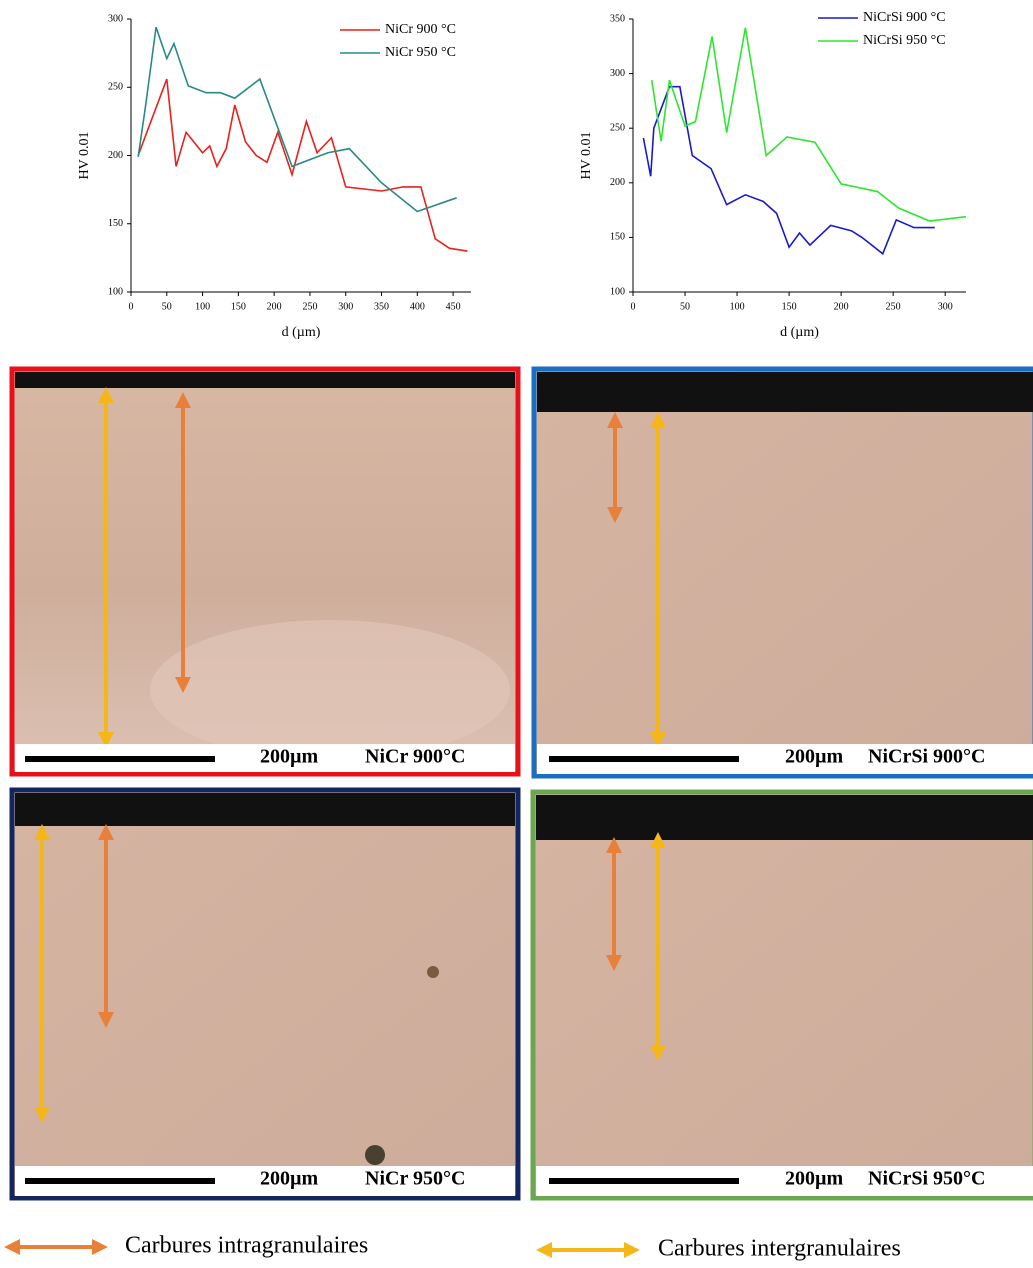 This screenshot has width=1033, height=1268. Describe the element at coordinates (265, 380) in the screenshot. I see `surface` at that location.